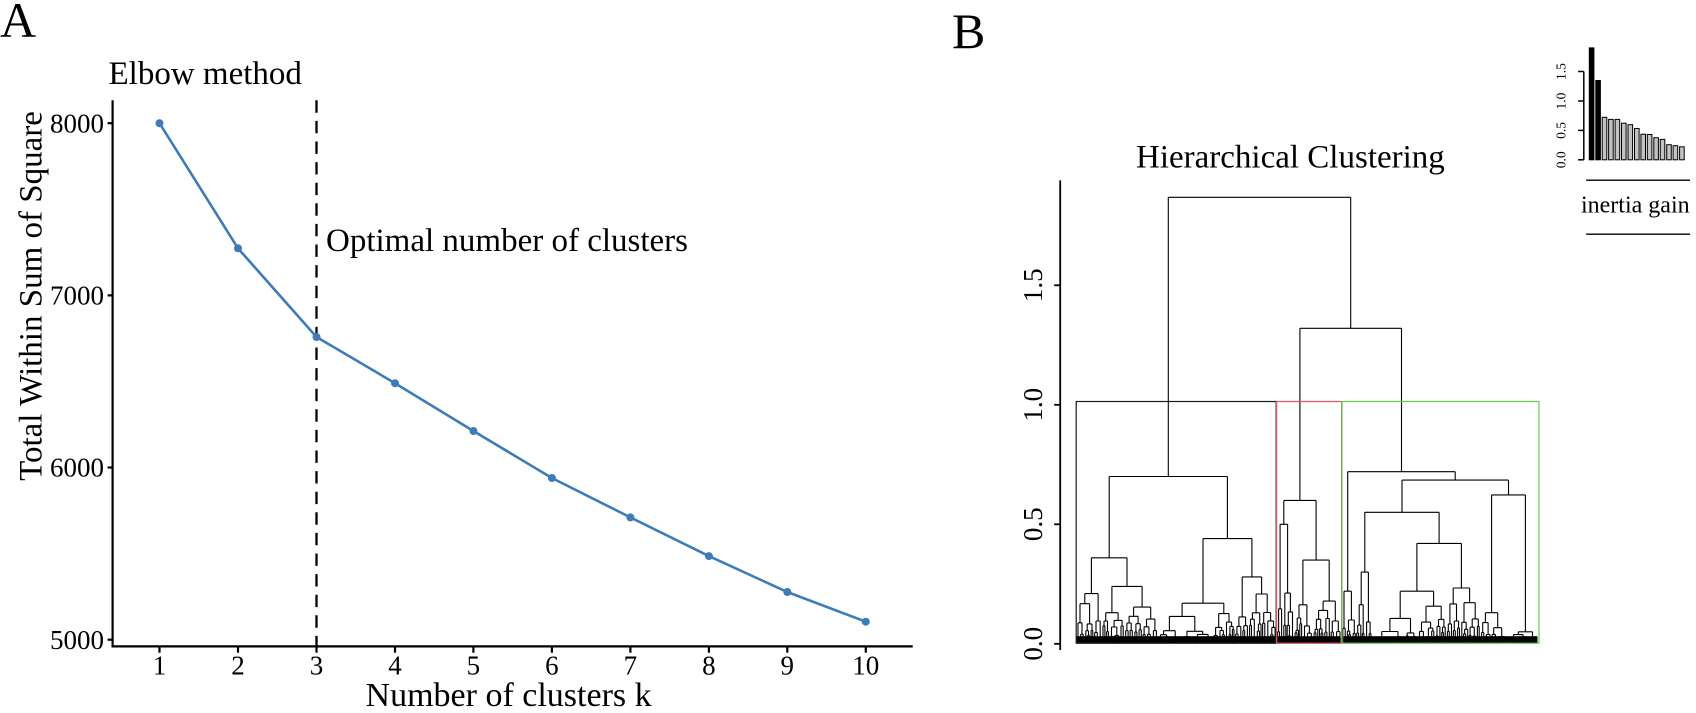 The height and width of the screenshot is (713, 1696). Describe the element at coordinates (77, 296) in the screenshot. I see `svg-text: 7000` at that location.